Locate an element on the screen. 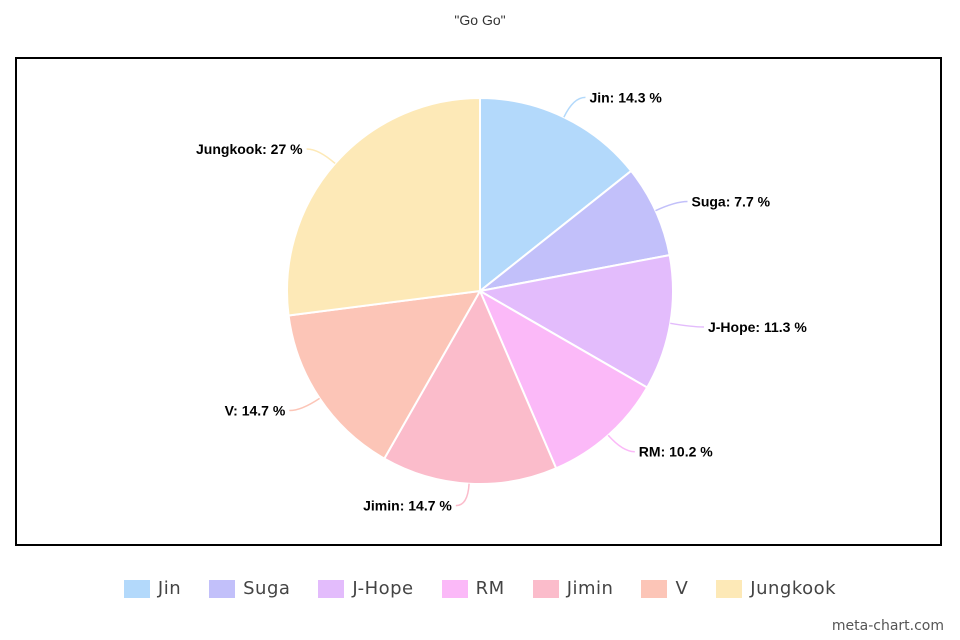 The image size is (960, 640). legend-item-jimin: Jimin is located at coordinates (573, 588).